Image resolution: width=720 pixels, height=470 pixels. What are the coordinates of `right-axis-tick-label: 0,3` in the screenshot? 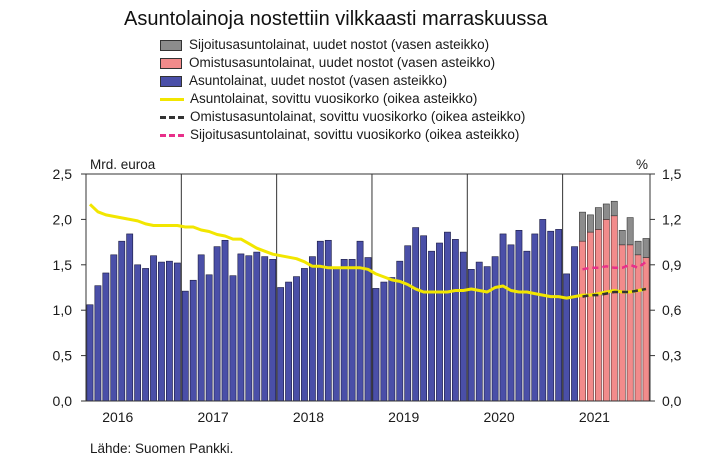 It's located at (672, 356).